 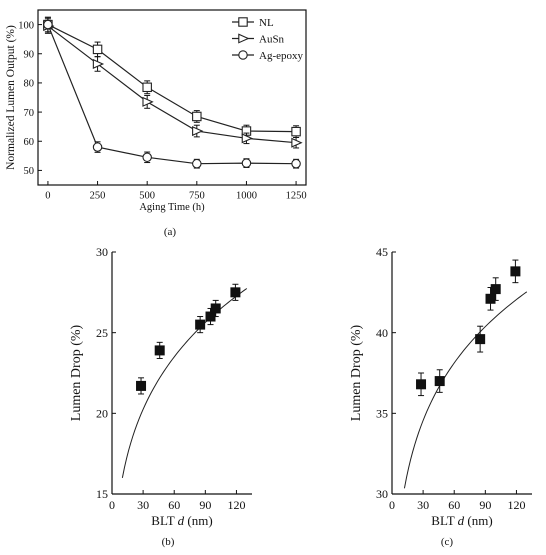 I want to click on y-tick-label: 20, so click(x=102, y=414).